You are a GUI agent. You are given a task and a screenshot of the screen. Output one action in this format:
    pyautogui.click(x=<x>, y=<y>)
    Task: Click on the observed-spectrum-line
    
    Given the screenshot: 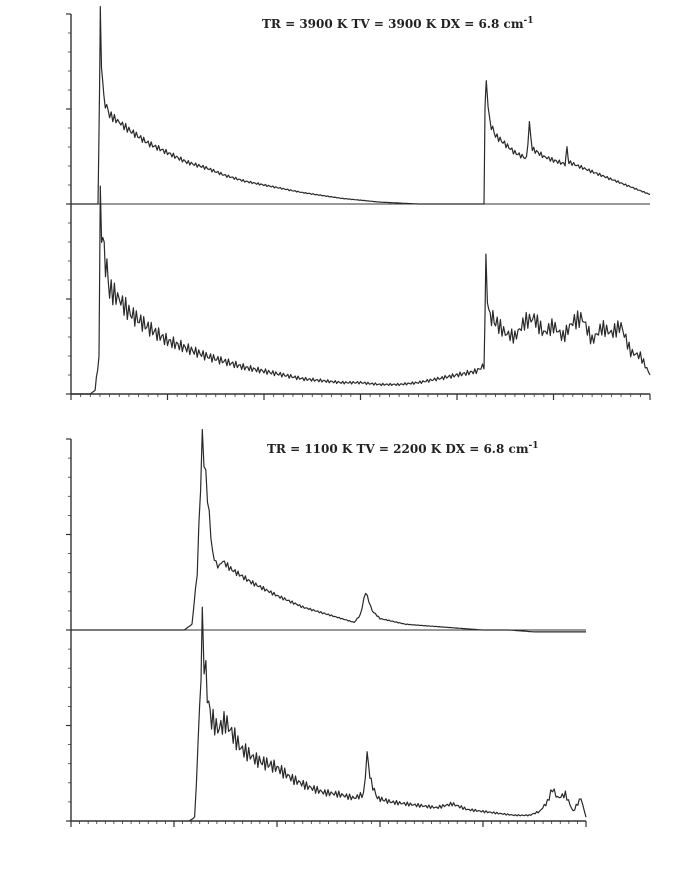 What is the action you would take?
    pyautogui.click(x=388, y=714)
    